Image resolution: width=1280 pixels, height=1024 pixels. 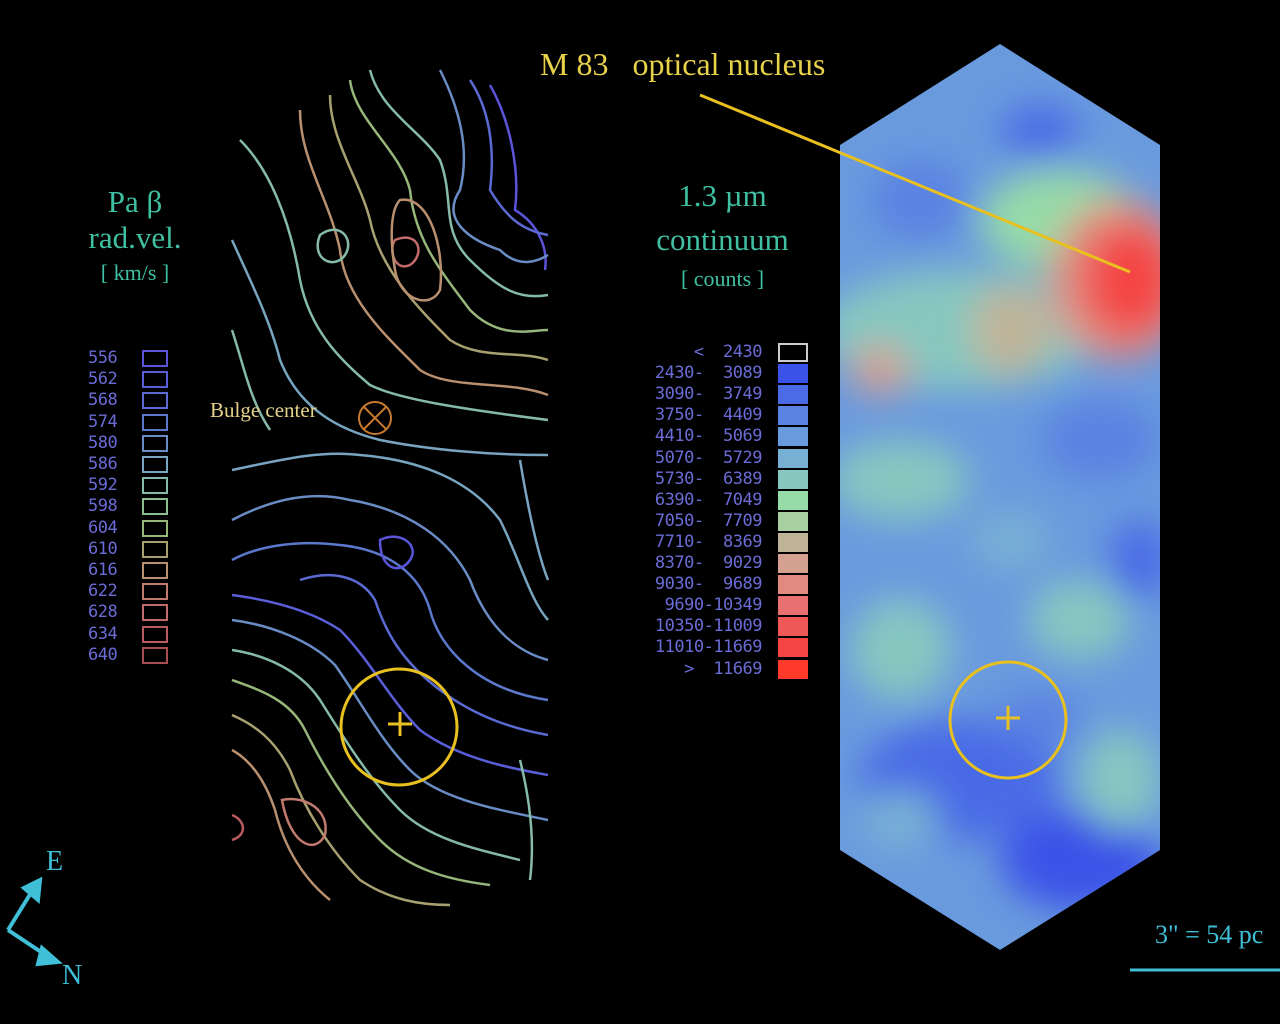 I want to click on continuum-legend-row: < 2430, so click(x=725, y=352).